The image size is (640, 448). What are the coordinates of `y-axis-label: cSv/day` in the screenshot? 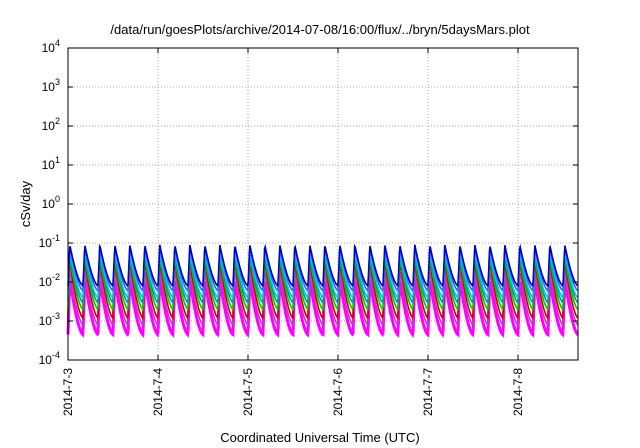 It's located at (25, 203).